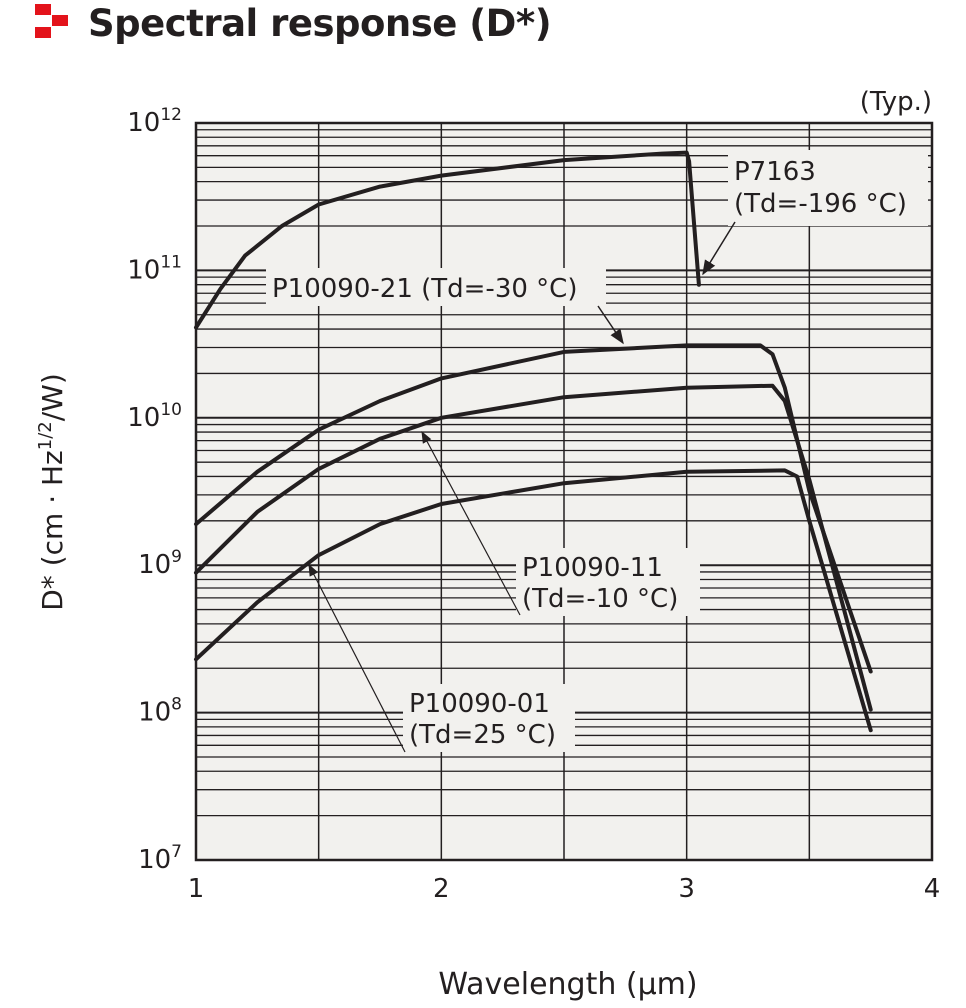  What do you see at coordinates (52, 530) in the screenshot?
I see `ylabel-pre: D* (cm · Hz` at bounding box center [52, 530].